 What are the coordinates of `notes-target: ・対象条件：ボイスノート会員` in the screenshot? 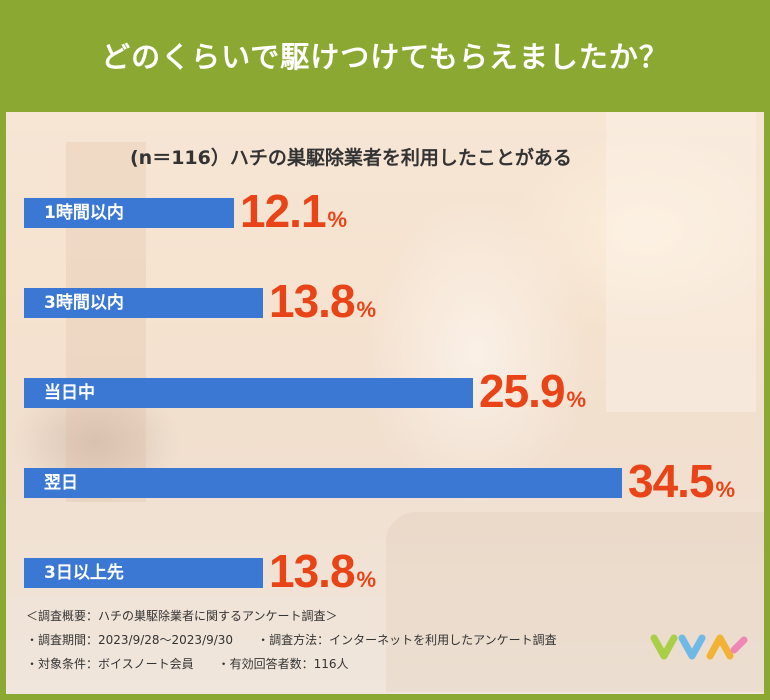 It's located at (110, 664).